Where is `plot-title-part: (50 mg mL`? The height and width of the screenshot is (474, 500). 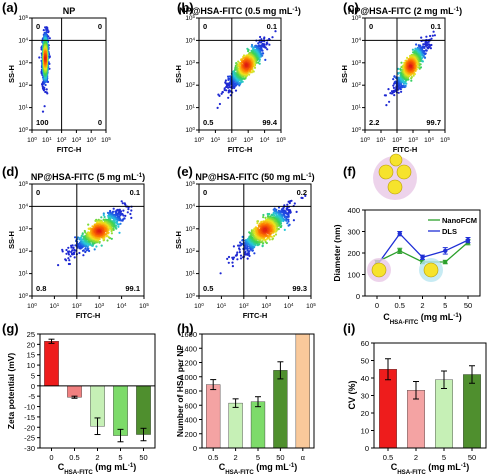
plot-title-part: (50 mg mL is located at coordinates (284, 177).